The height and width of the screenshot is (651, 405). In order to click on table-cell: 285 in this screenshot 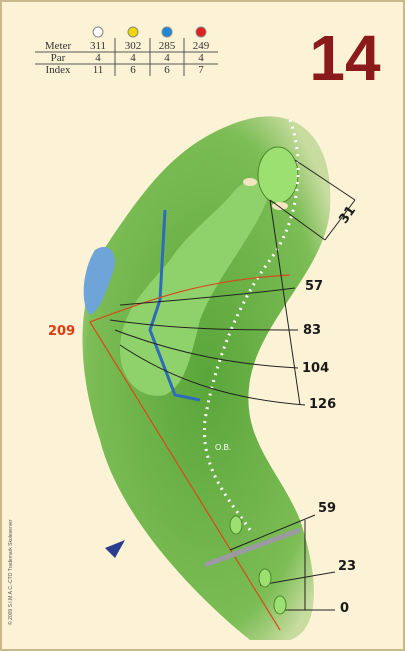, I will do `click(167, 46)`.